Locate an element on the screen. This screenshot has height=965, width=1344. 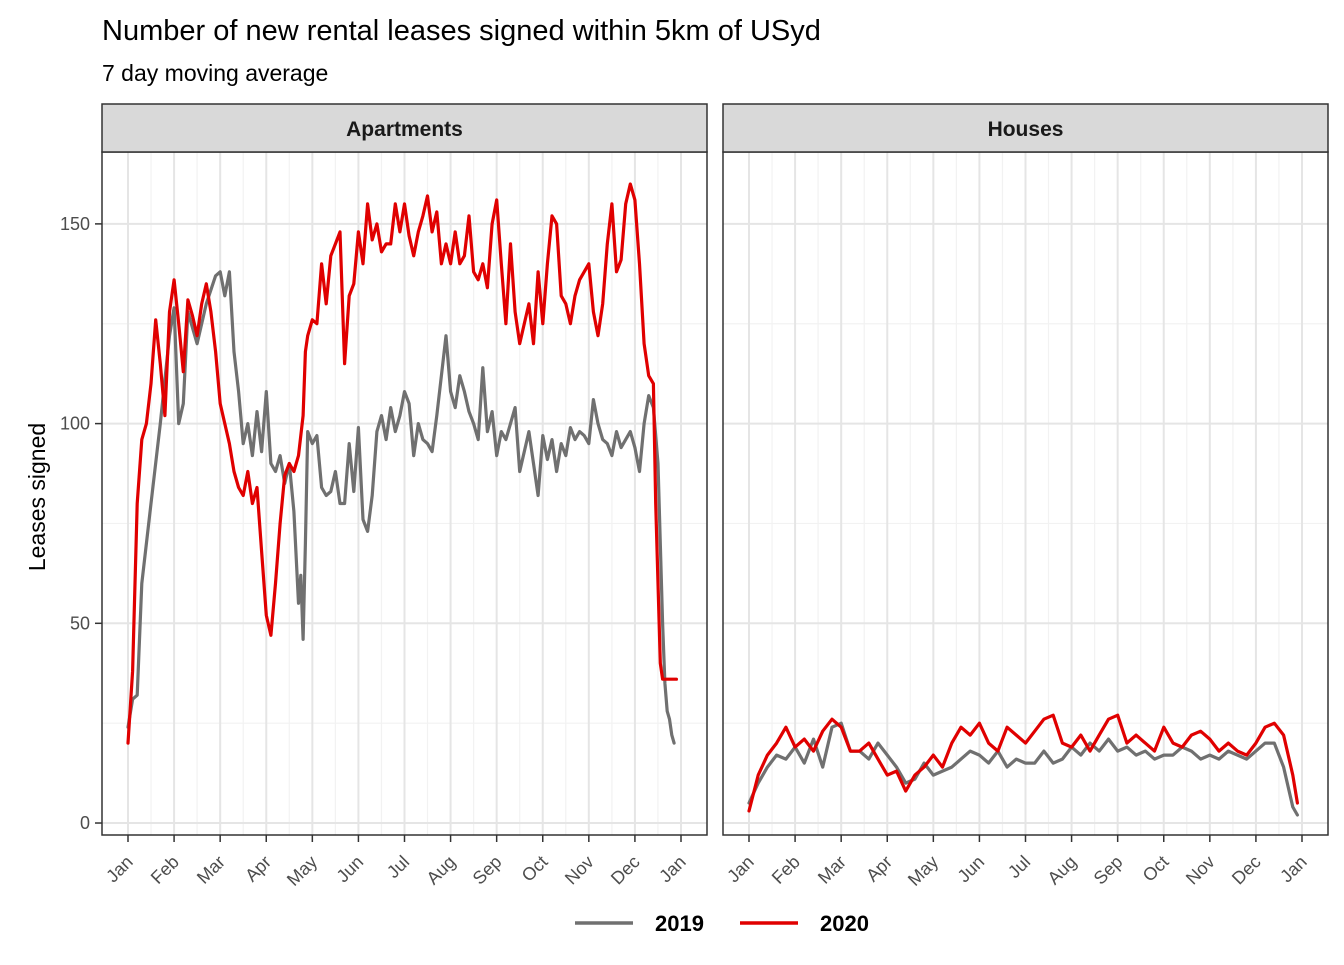
chart-subtitle: 7 day moving average is located at coordinates (215, 73).